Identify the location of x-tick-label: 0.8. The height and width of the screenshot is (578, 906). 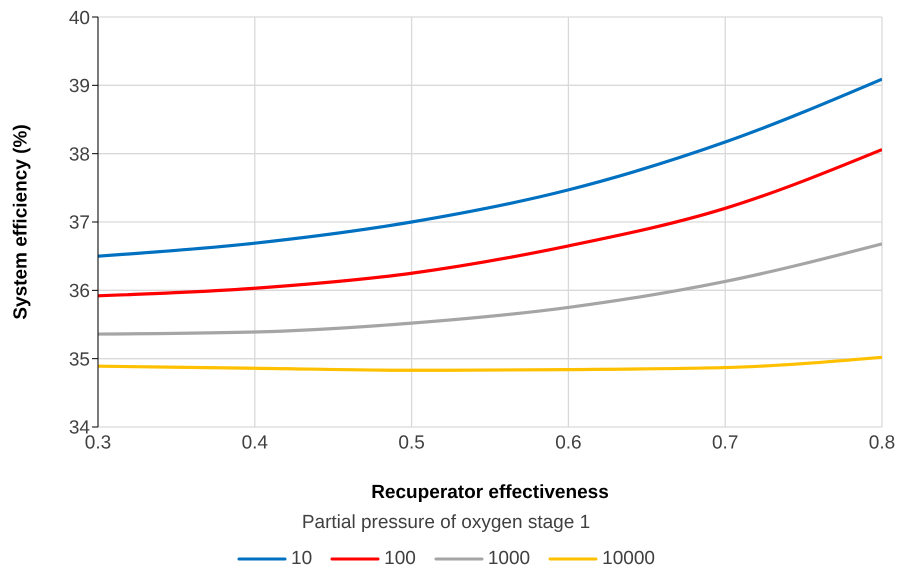
(882, 443).